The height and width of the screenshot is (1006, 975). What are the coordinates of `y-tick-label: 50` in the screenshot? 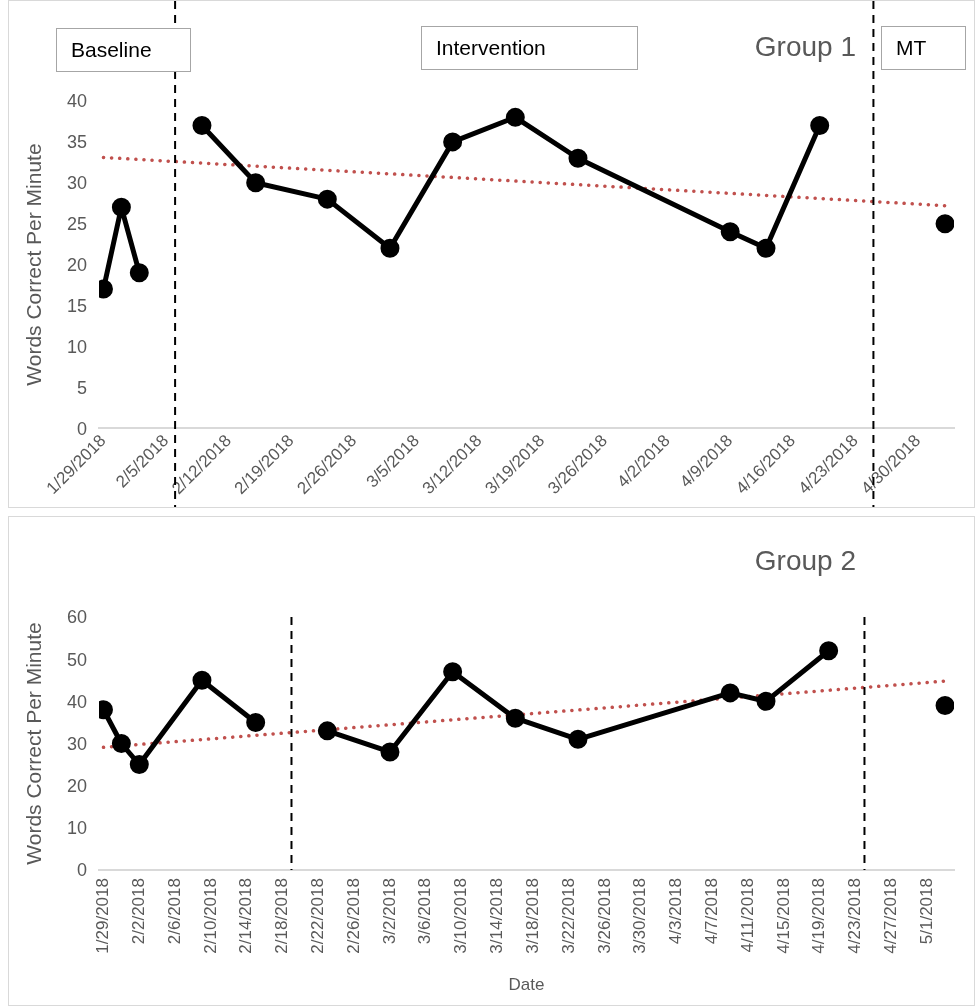 It's located at (76, 659).